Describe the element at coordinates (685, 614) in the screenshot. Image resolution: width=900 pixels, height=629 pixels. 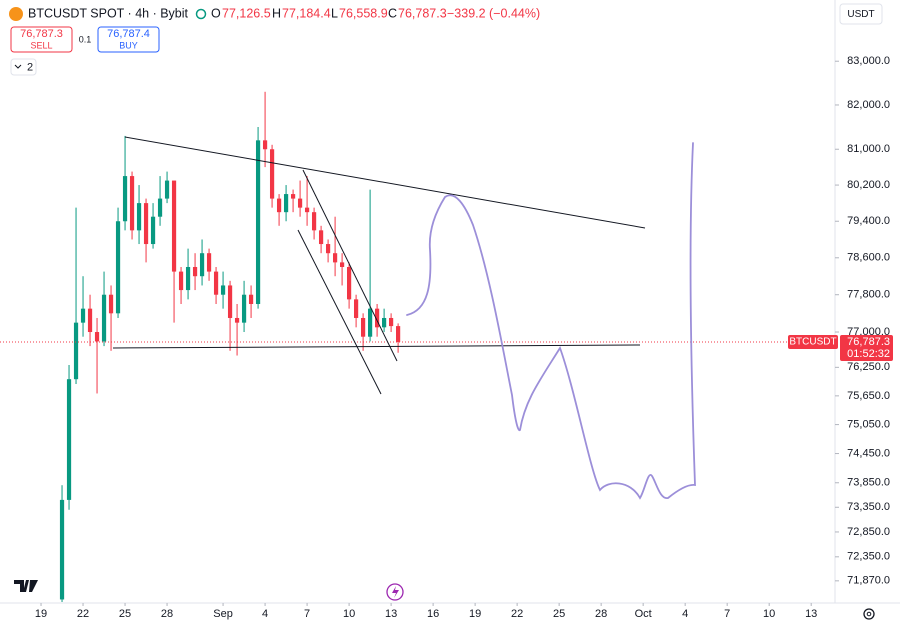
I see `x-tick-label: 4` at that location.